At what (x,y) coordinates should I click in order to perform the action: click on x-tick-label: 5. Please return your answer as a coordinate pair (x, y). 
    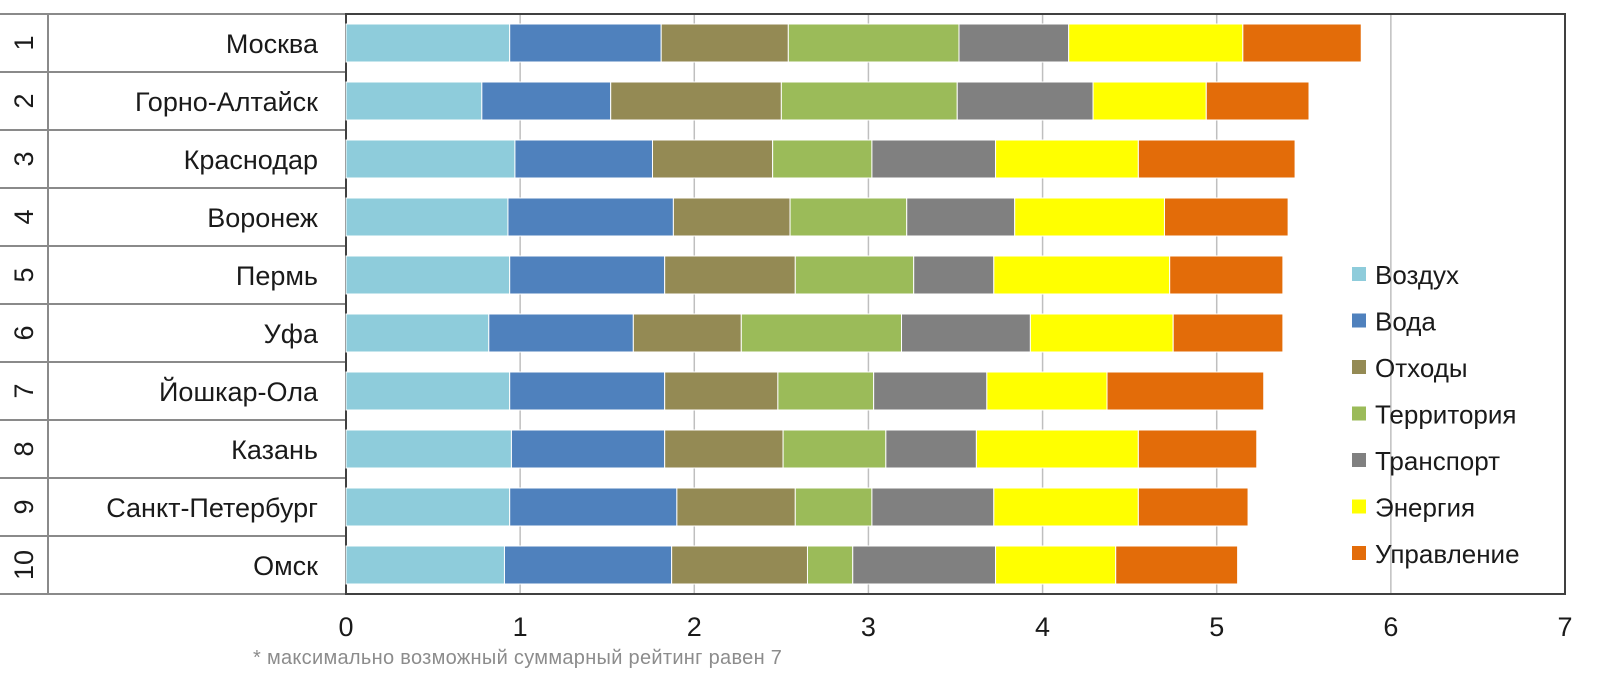
    Looking at the image, I should click on (1216, 627).